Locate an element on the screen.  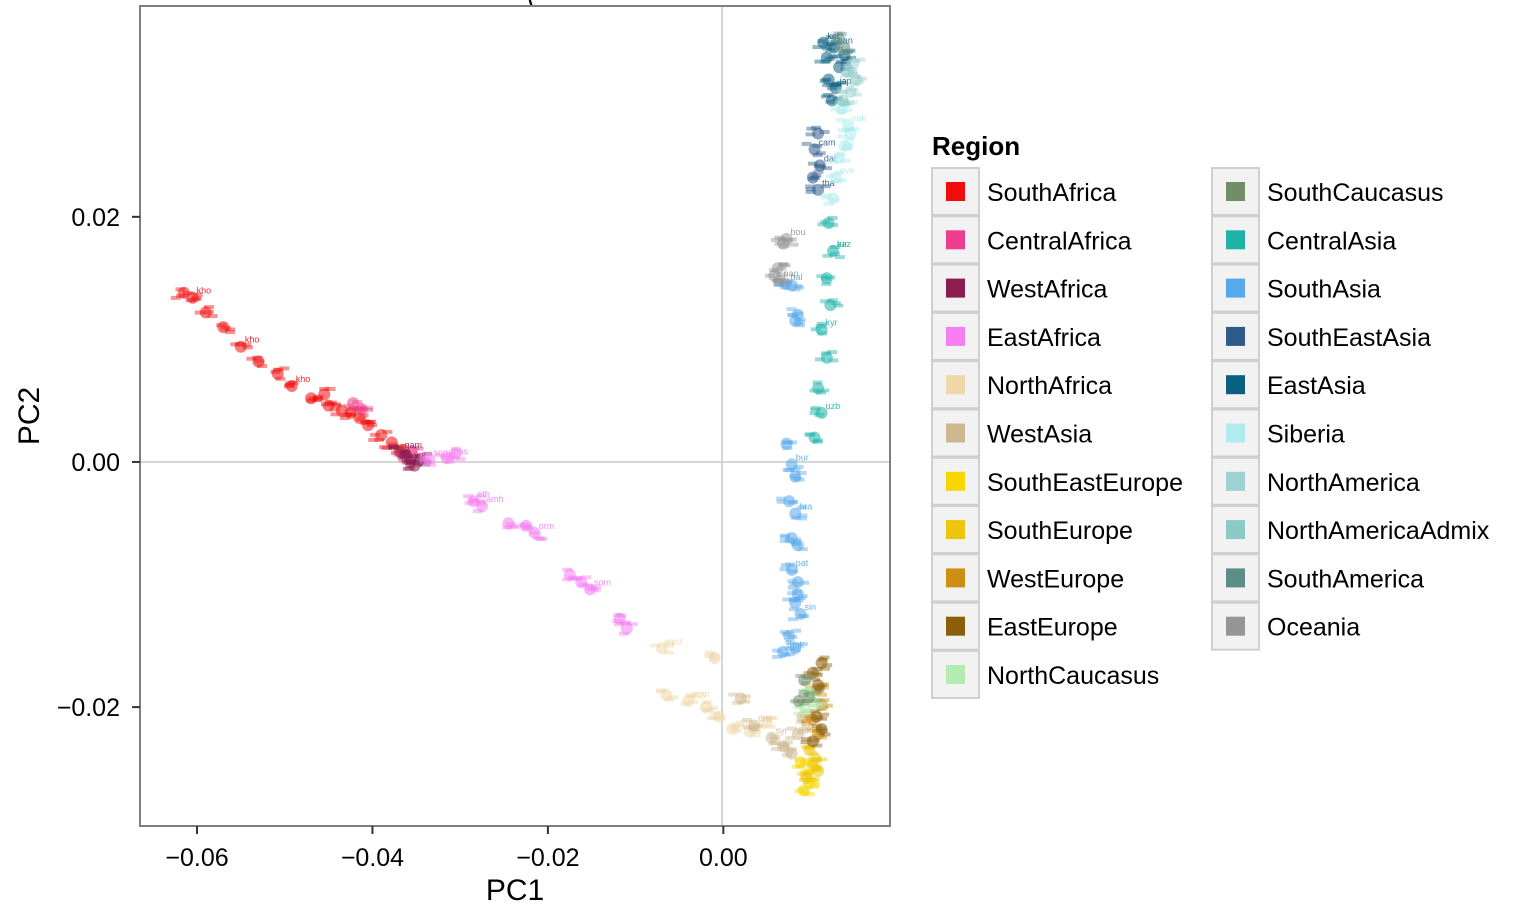
legend-item: SouthEastAsia is located at coordinates (1321, 336).